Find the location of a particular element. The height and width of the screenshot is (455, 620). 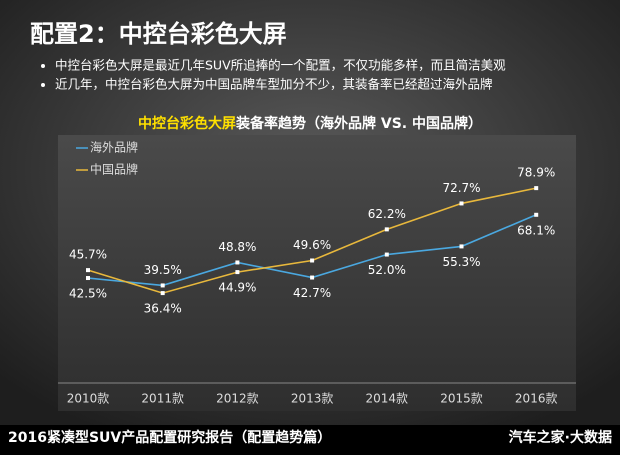

data-label: 55.3% is located at coordinates (461, 262).